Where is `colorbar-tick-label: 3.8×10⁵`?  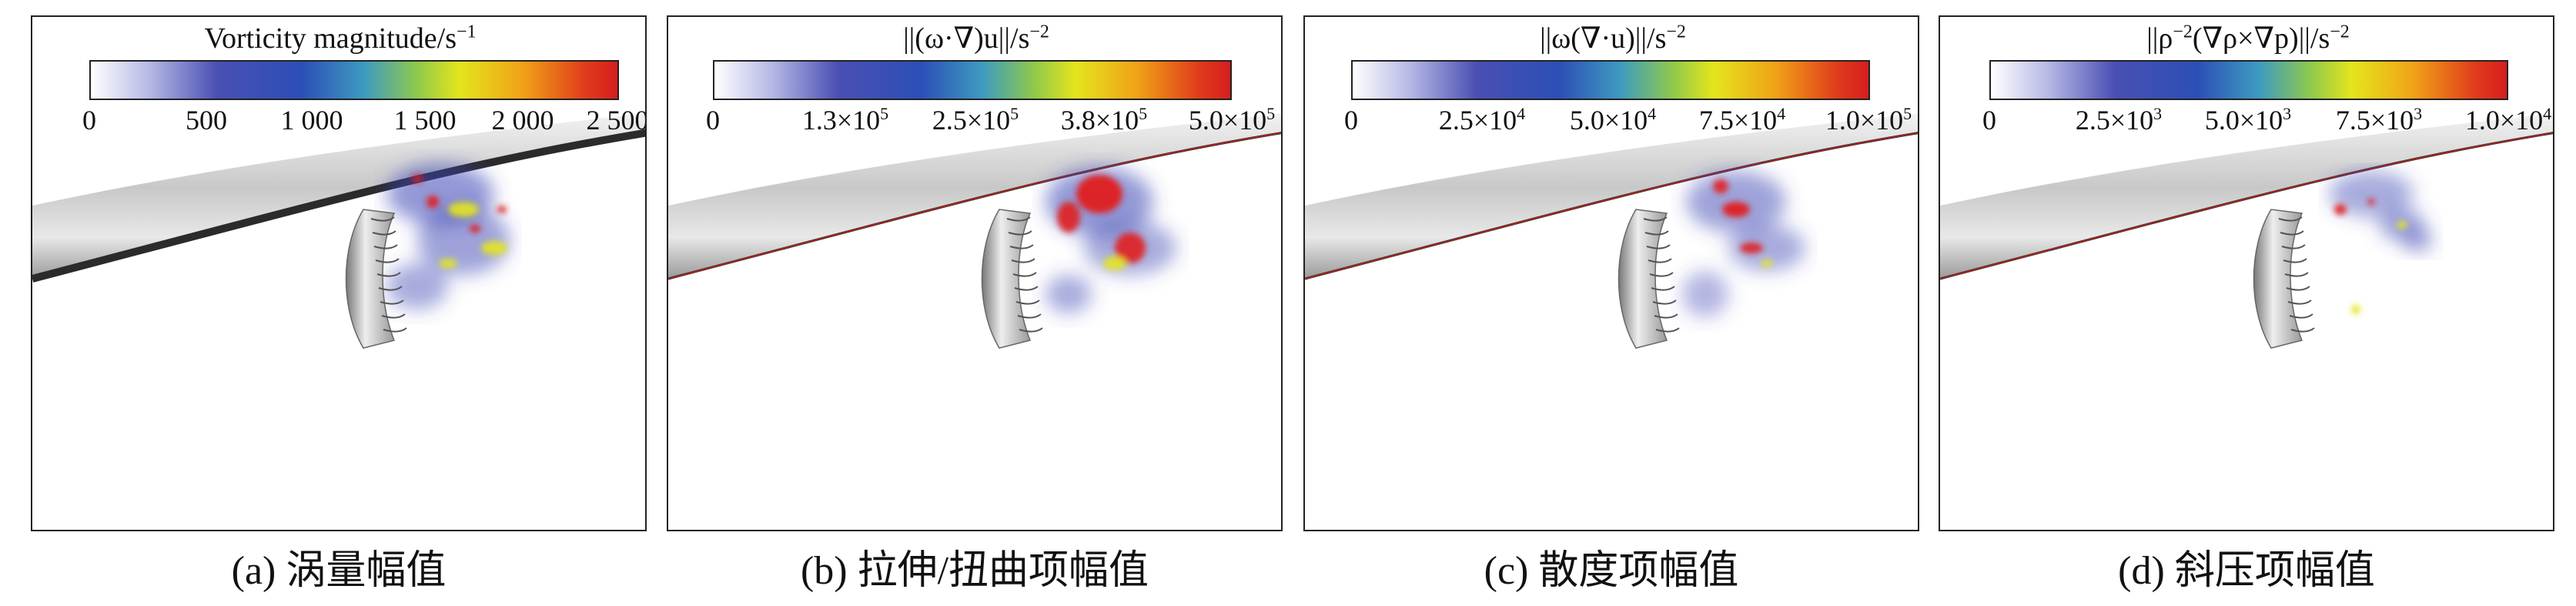
colorbar-tick-label: 3.8×10⁵ is located at coordinates (1104, 120).